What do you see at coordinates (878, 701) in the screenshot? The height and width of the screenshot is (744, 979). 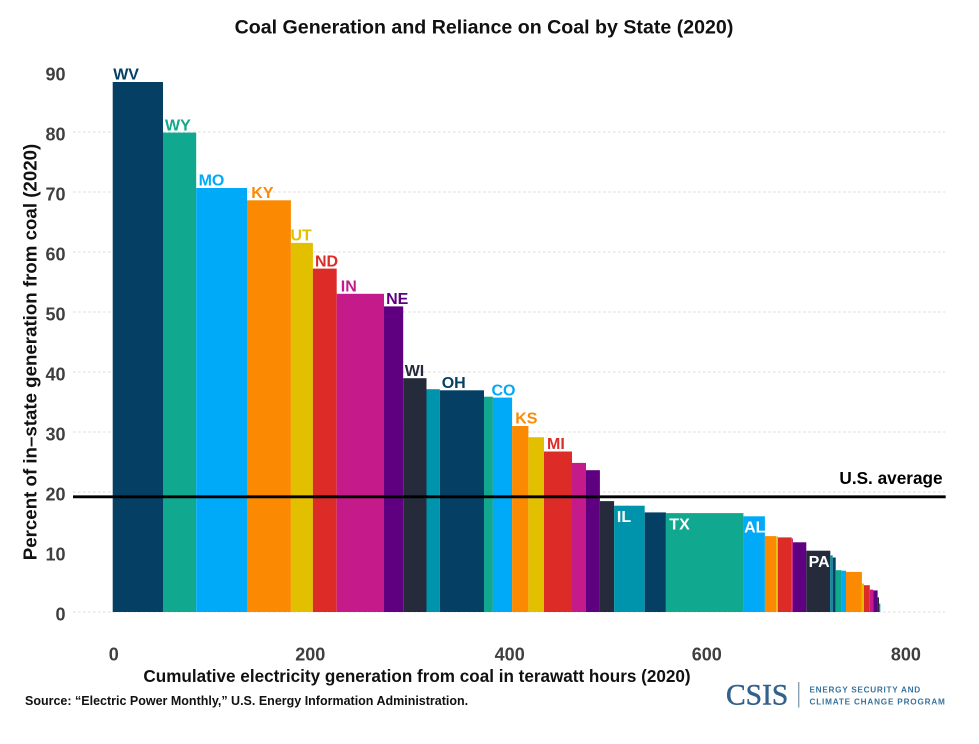 I see `svg-text: CLIMATE CHANGE PROGRAM` at bounding box center [878, 701].